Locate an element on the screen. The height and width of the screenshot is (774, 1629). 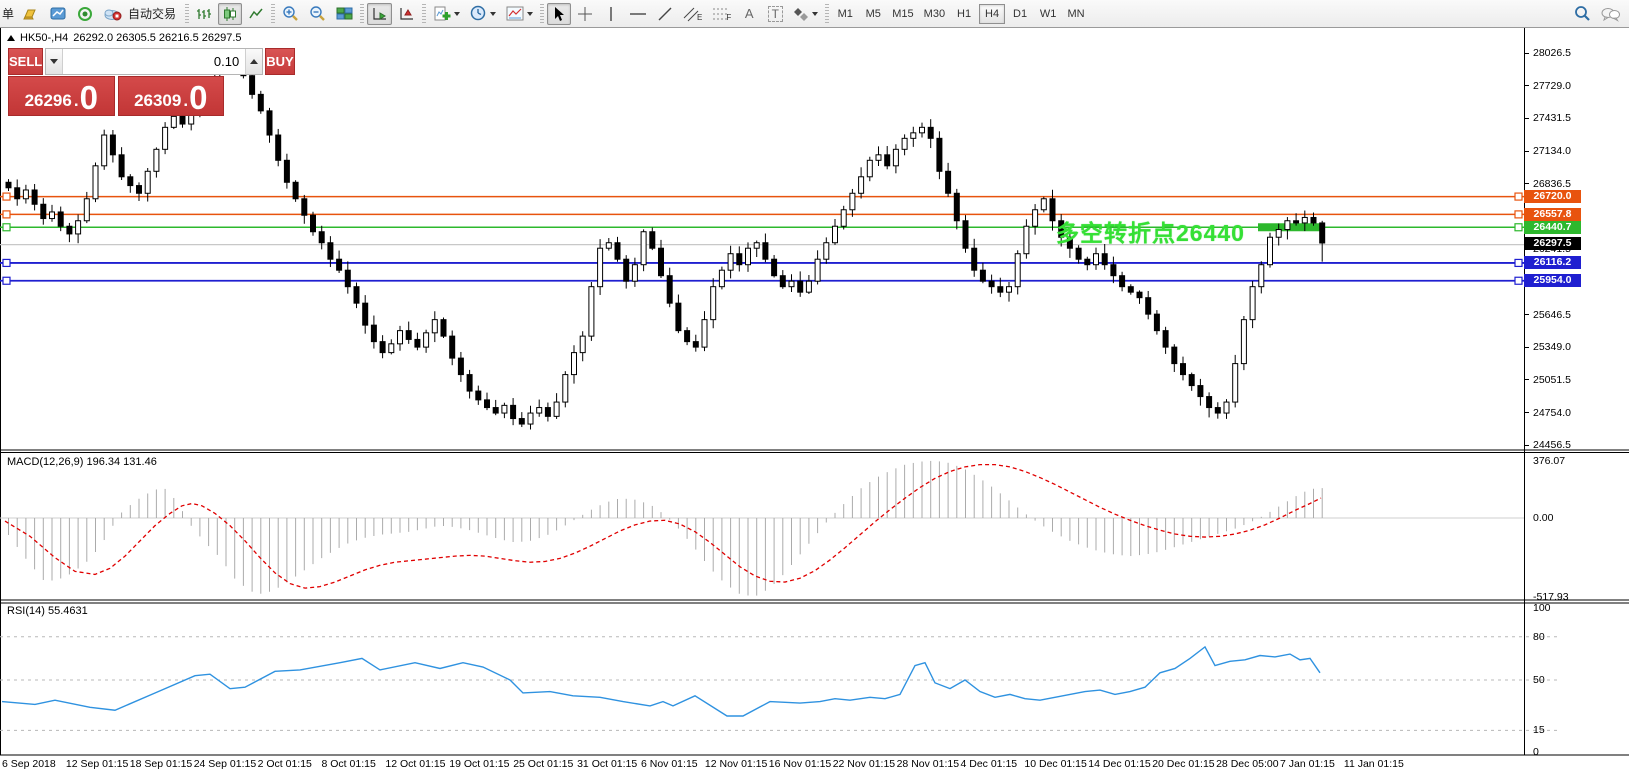
signal-icon is located at coordinates (85, 14).